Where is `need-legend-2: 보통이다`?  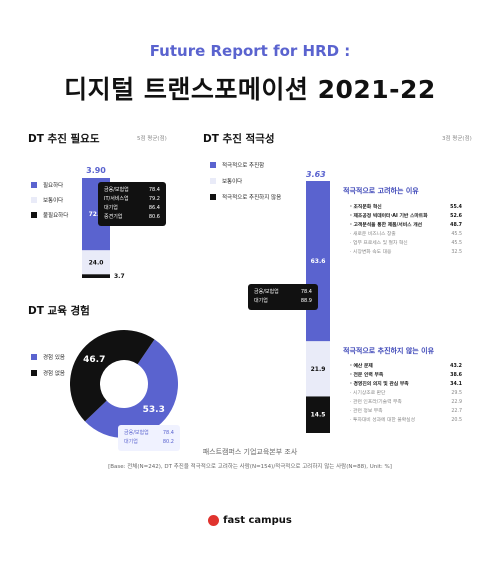 need-legend-2: 보통이다 is located at coordinates (47, 200).